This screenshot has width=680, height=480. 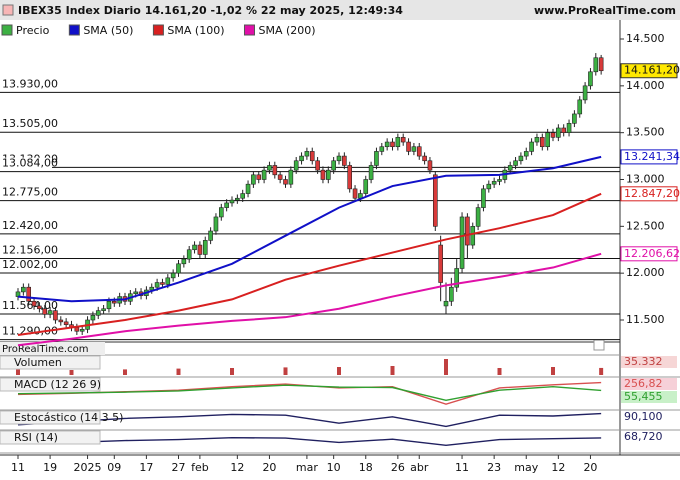 What do you see at coordinates (179, 467) in the screenshot?
I see `x-tick-label: 27` at bounding box center [179, 467].